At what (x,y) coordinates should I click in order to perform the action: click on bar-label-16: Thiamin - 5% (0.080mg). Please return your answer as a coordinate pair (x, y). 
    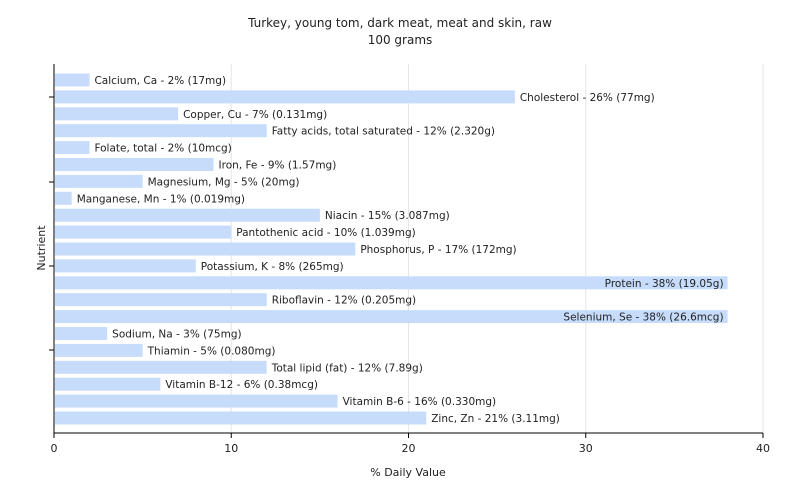
    Looking at the image, I should click on (211, 351).